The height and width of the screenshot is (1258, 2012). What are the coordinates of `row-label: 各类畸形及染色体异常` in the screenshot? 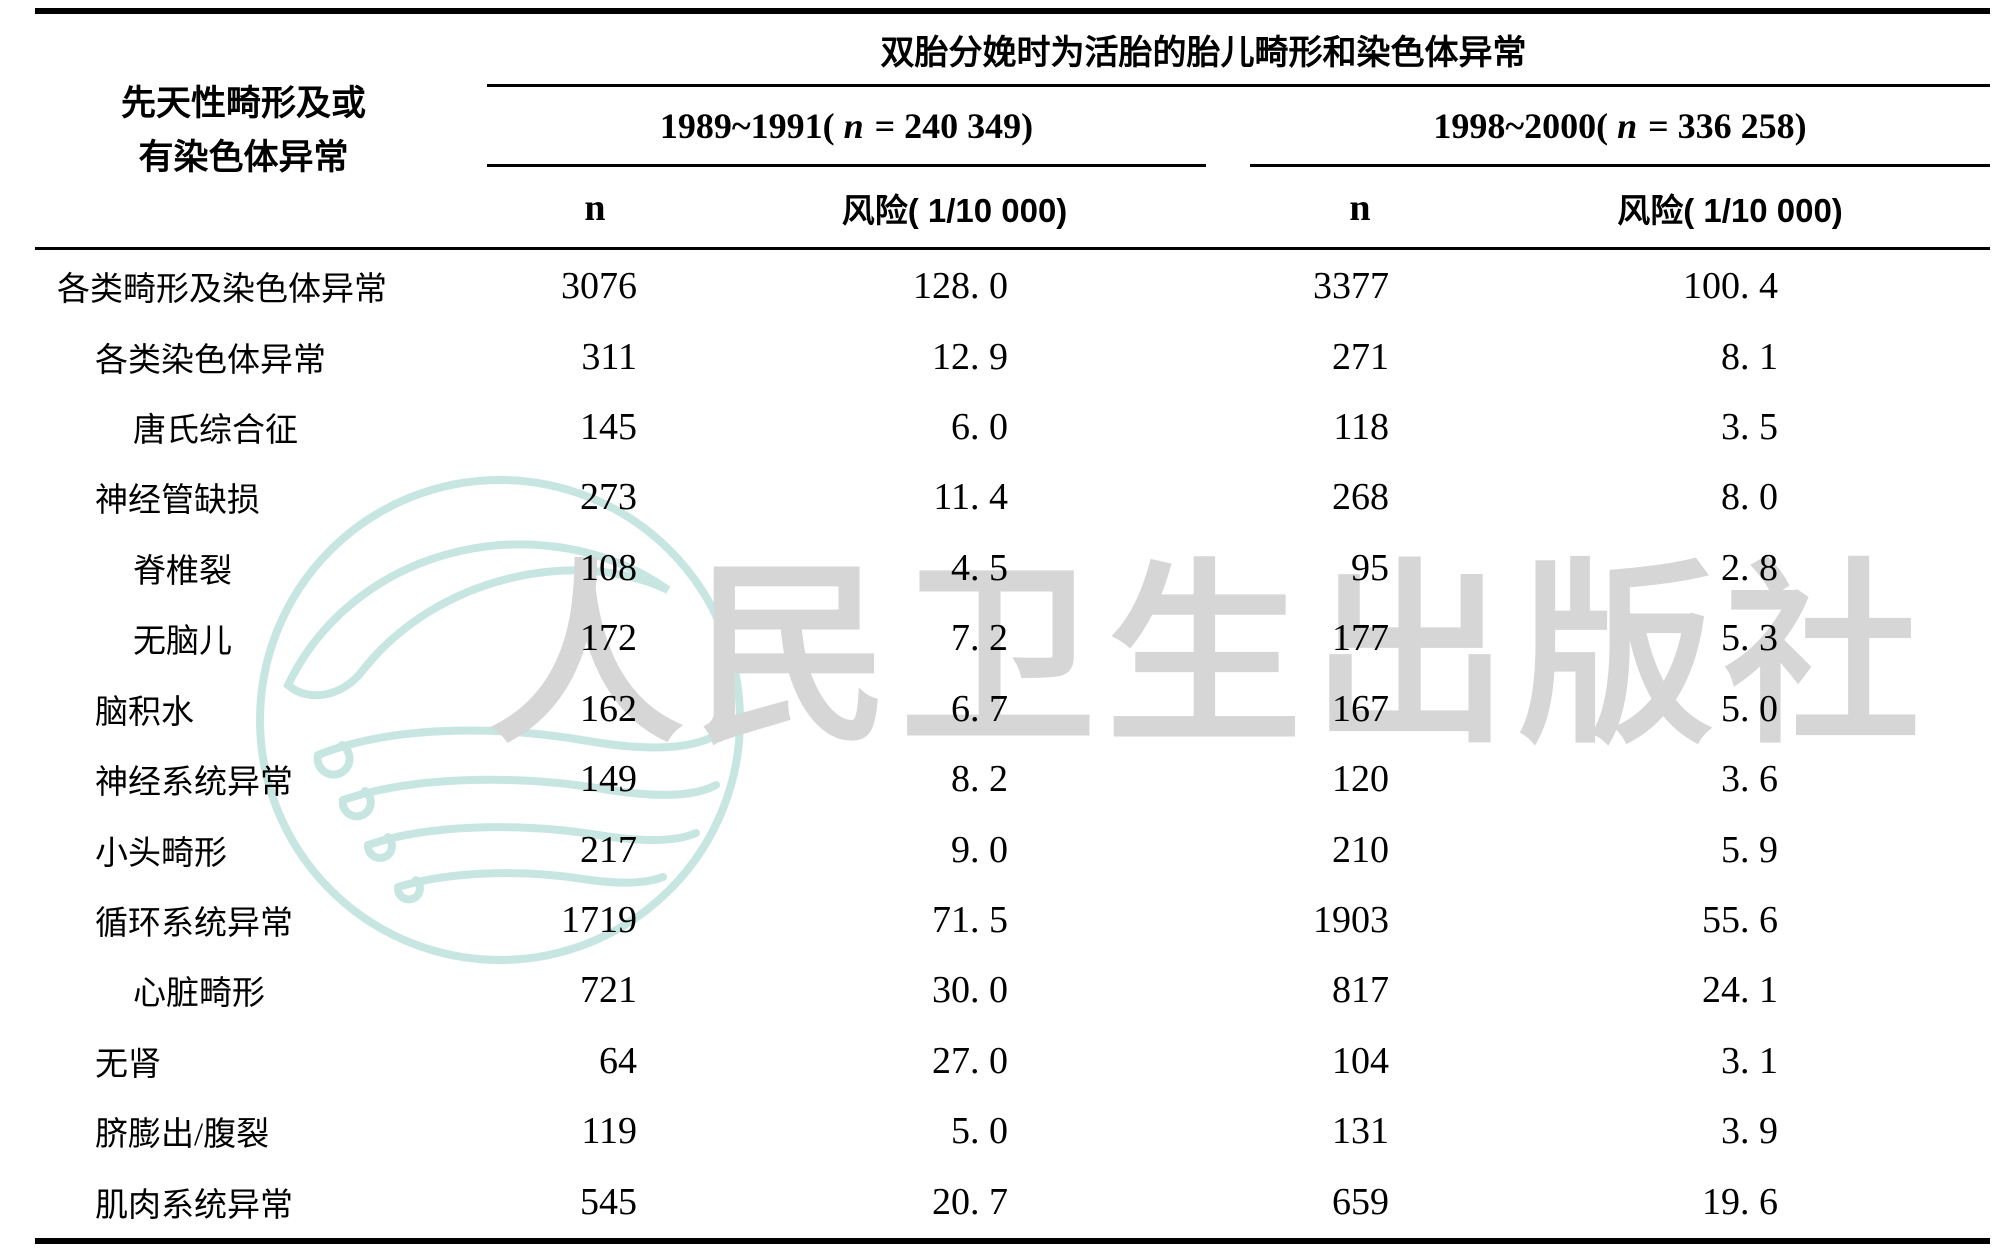 It's located at (222, 290).